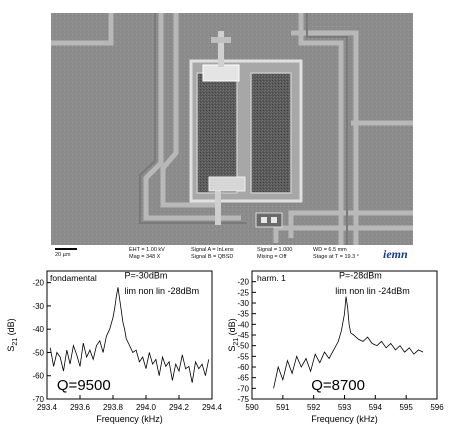 This screenshot has width=451, height=443. I want to click on plot2-ytick-label: -30, so click(243, 303).